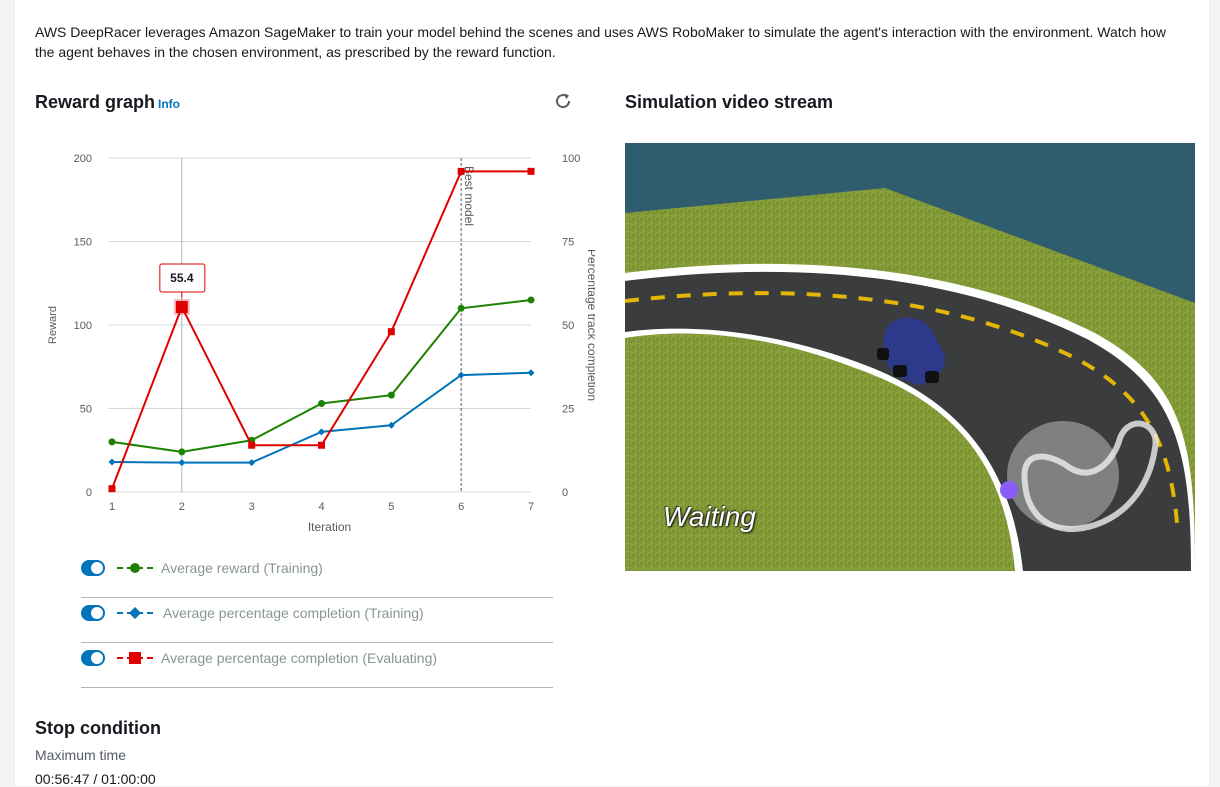 This screenshot has height=787, width=1220. Describe the element at coordinates (329, 527) in the screenshot. I see `x-axis-label: Iteration` at that location.